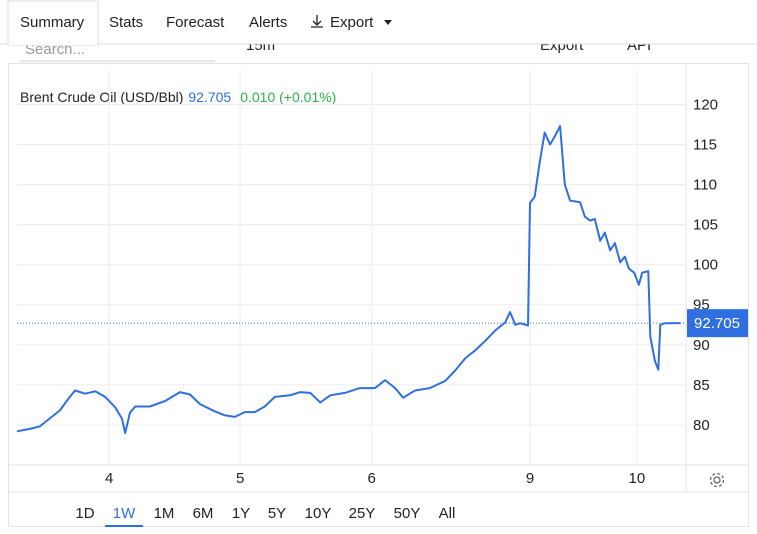 This screenshot has height=534, width=757. I want to click on y-tick-label: 105, so click(705, 225).